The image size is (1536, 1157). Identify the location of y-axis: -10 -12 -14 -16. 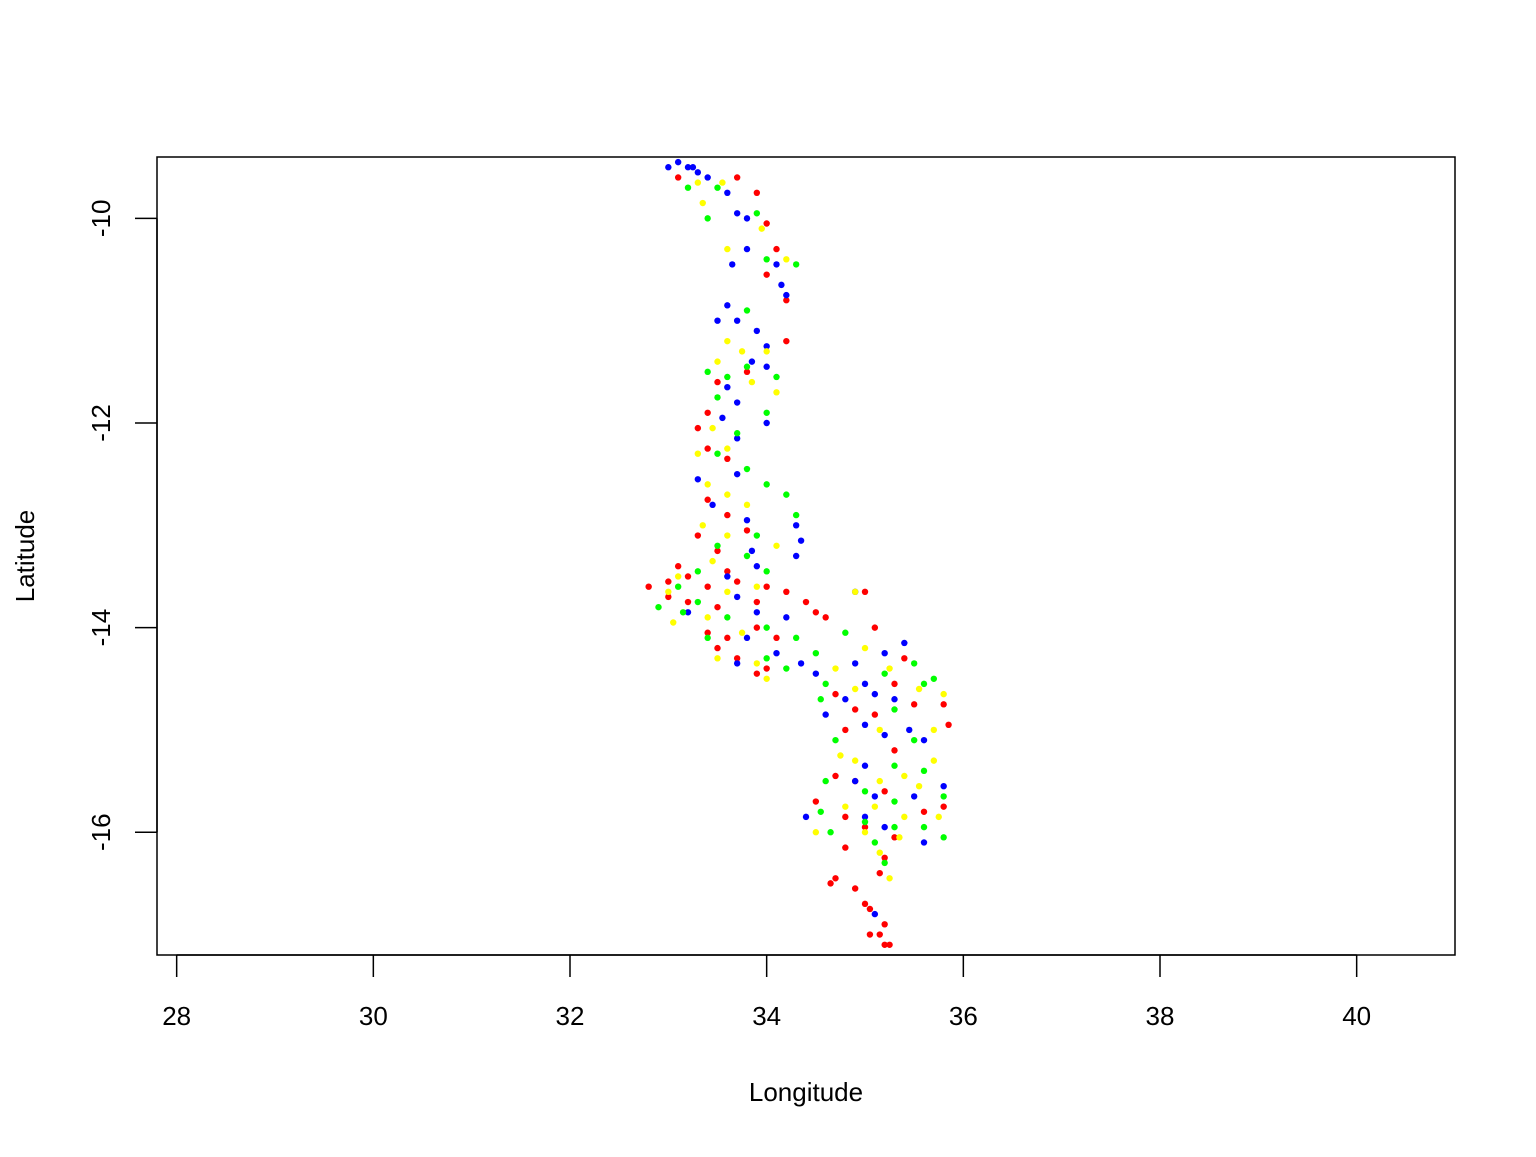
(122, 525).